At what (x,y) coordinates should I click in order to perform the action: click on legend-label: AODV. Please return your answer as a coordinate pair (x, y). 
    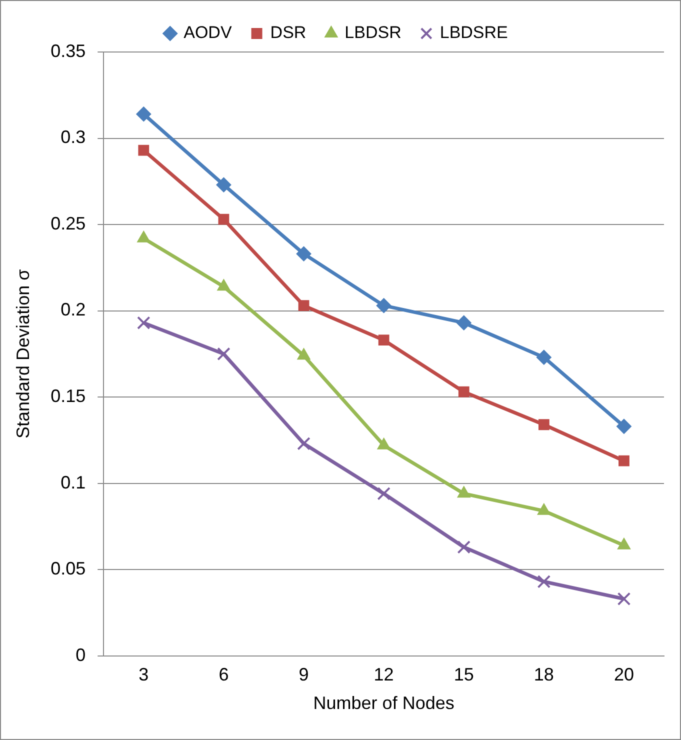
    Looking at the image, I should click on (208, 32).